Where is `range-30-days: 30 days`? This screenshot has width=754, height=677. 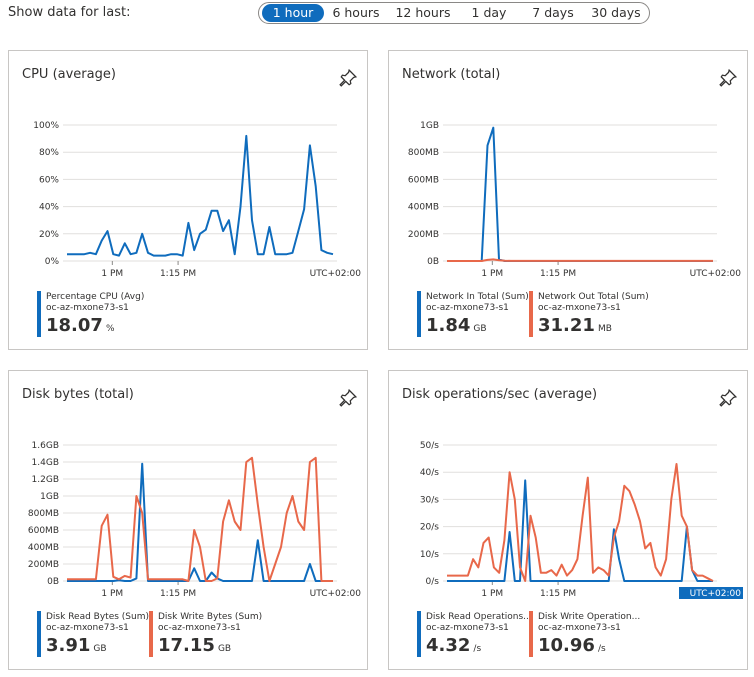 range-30-days: 30 days is located at coordinates (616, 12).